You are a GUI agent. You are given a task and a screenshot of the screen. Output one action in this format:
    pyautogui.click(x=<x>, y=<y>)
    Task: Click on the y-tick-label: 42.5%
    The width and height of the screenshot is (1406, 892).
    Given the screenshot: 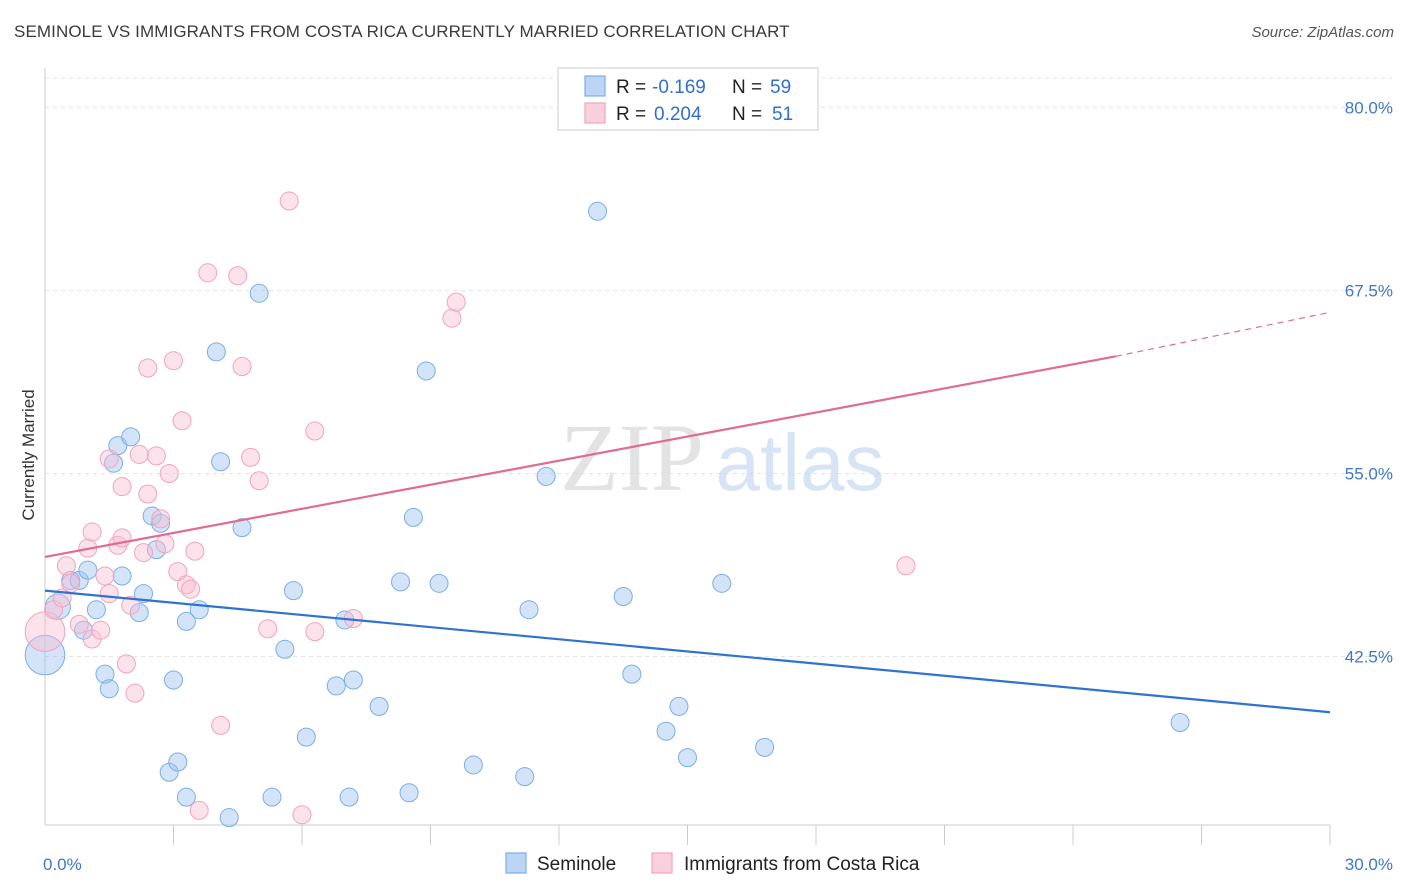 What is the action you would take?
    pyautogui.click(x=1369, y=657)
    